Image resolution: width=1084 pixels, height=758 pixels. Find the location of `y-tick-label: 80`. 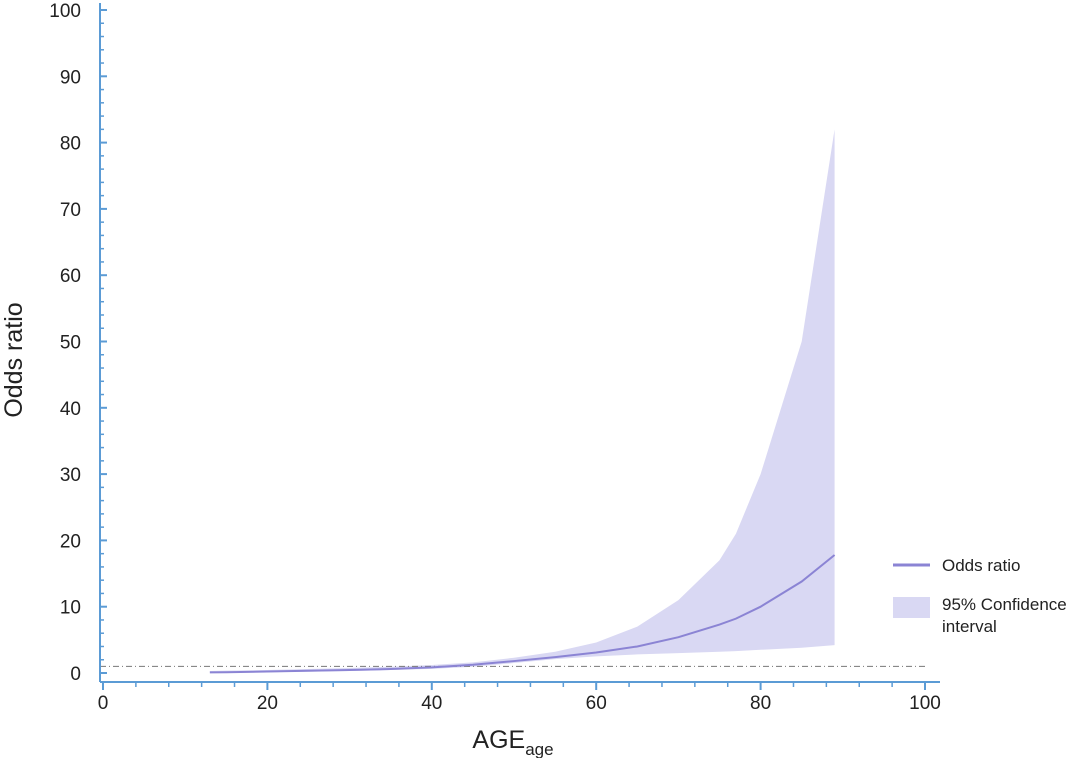

y-tick-label: 80 is located at coordinates (70, 144).